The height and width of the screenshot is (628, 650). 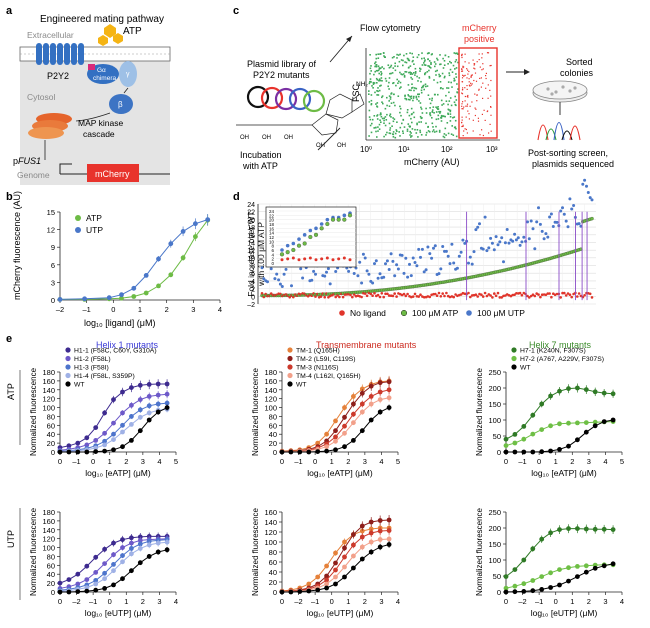 I want to click on flow-x-axis-label: mCherry (AU), so click(x=432, y=162).